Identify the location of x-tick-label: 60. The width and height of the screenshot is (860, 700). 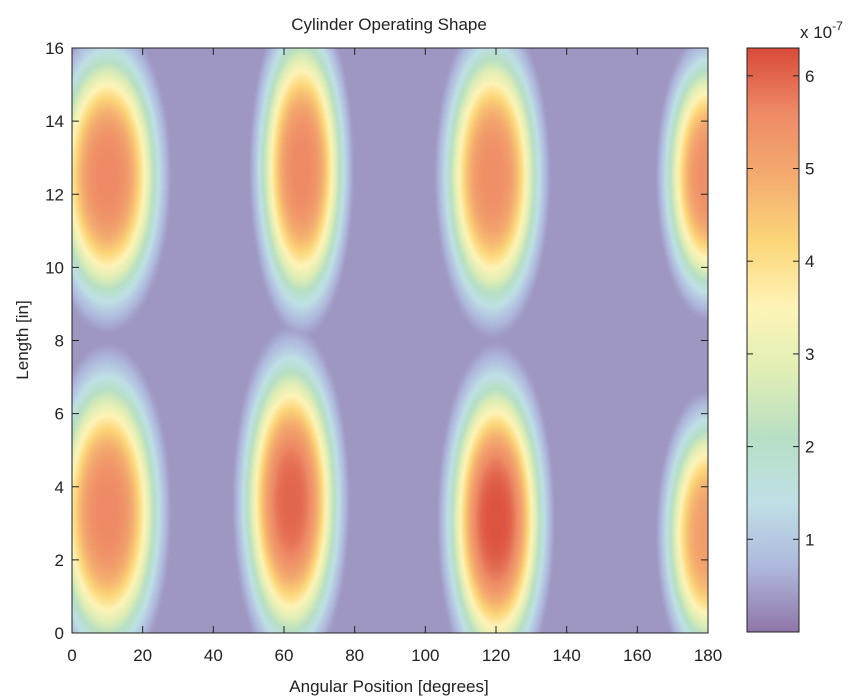
(284, 655).